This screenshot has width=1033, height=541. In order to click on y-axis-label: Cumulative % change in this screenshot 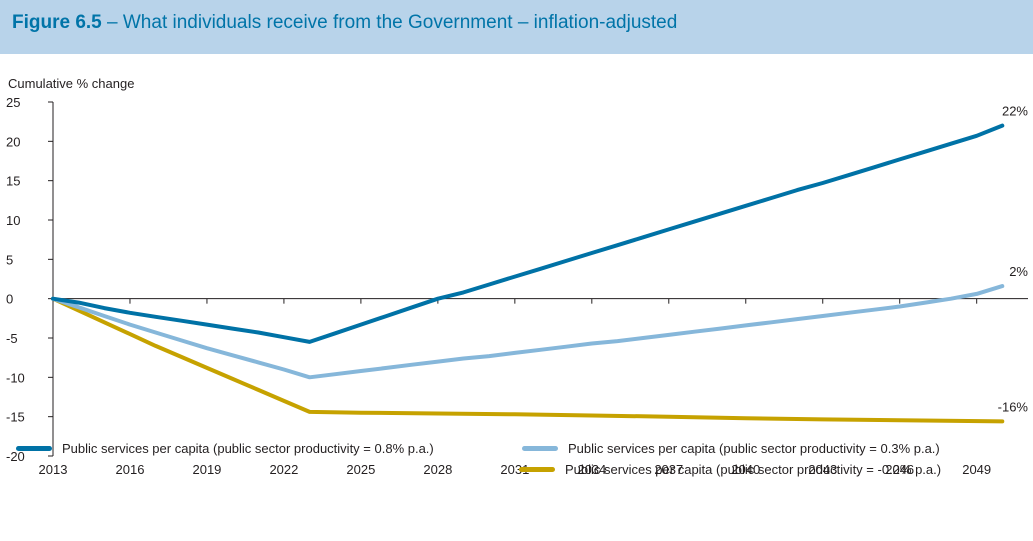, I will do `click(71, 83)`.